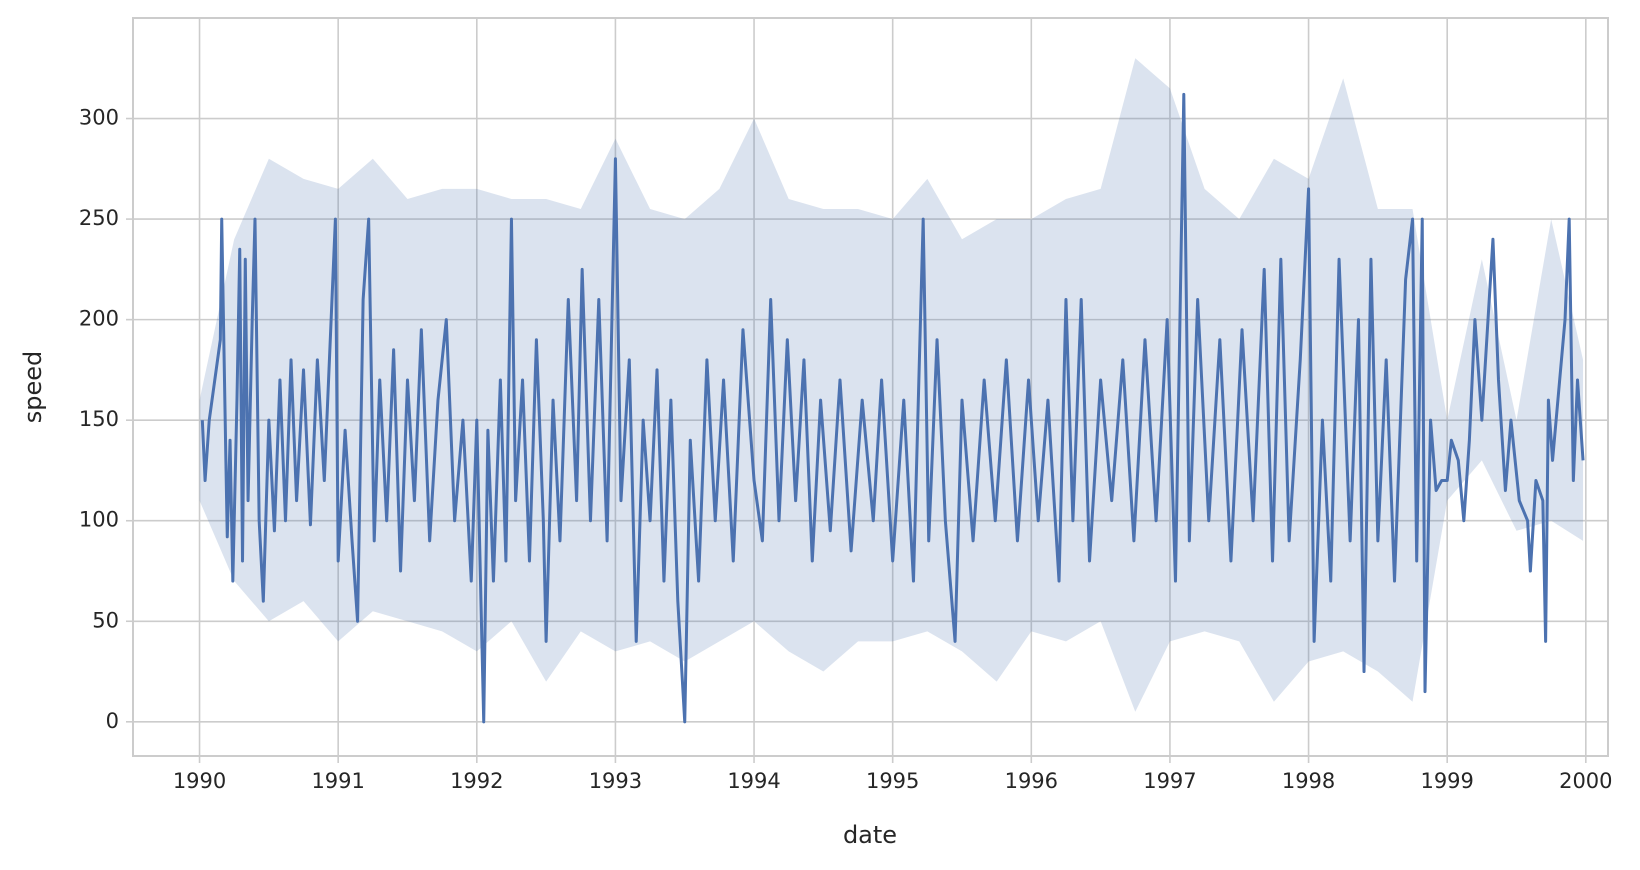 The height and width of the screenshot is (870, 1640). What do you see at coordinates (1446, 781) in the screenshot?
I see `x-tick-label: 1999` at bounding box center [1446, 781].